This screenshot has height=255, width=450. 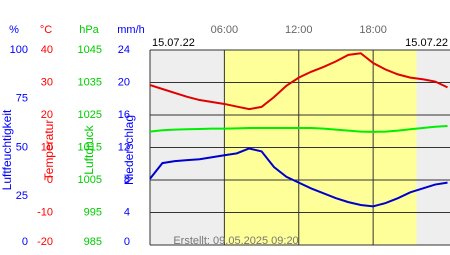 What do you see at coordinates (47, 50) in the screenshot?
I see `y-tick-label: 40` at bounding box center [47, 50].